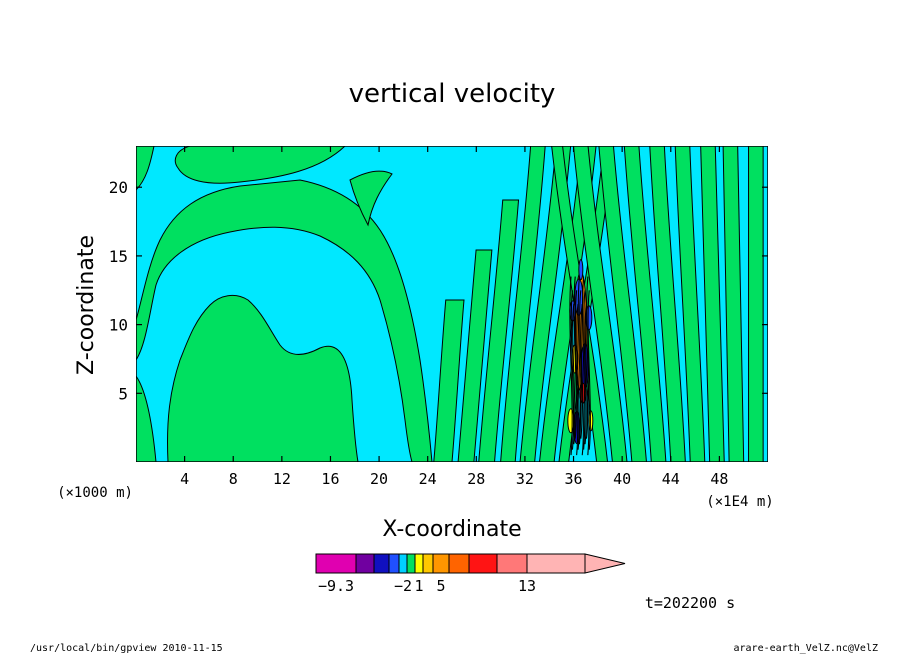 The image size is (904, 654). I want to click on y-tick-label: 15, so click(118, 256).